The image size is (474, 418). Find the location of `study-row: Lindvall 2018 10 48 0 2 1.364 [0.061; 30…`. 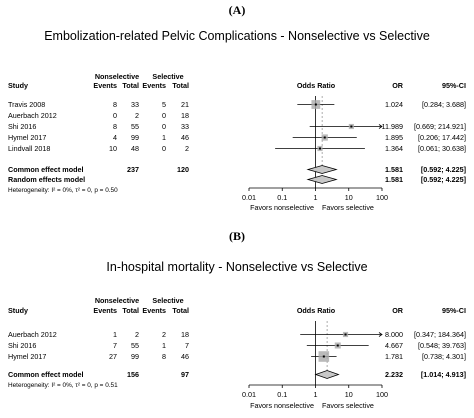

study-row: Lindvall 2018 10 48 0 2 1.364 [0.061; 30… is located at coordinates (237, 148).